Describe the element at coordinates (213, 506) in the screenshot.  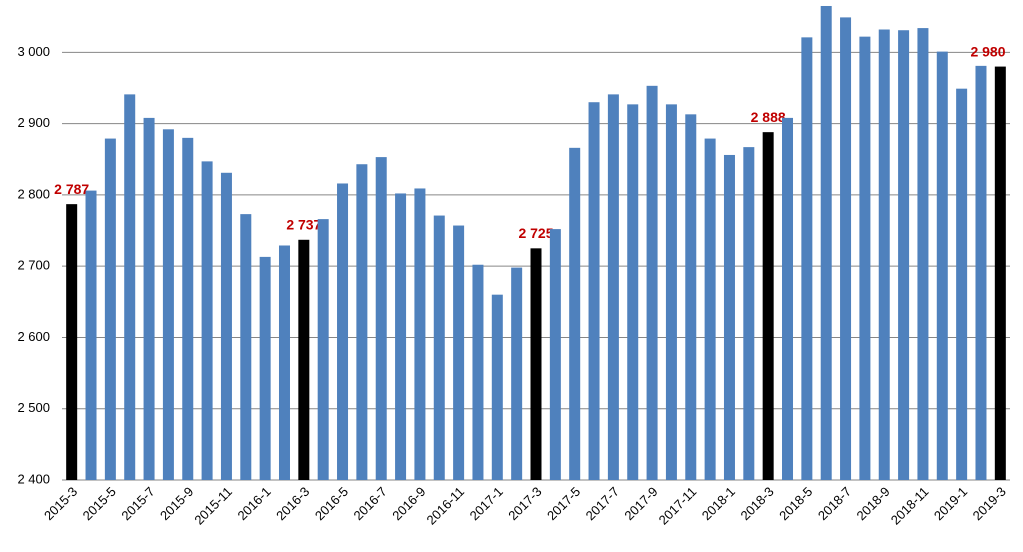
I see `x-tick-label: 2015-11` at that location.